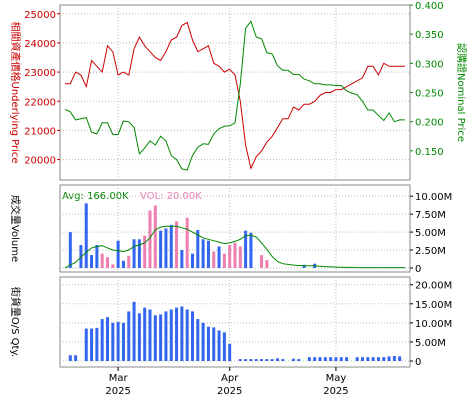  What do you see at coordinates (429, 94) in the screenshot?
I see `right-tick-label: 0.250` at bounding box center [429, 94].